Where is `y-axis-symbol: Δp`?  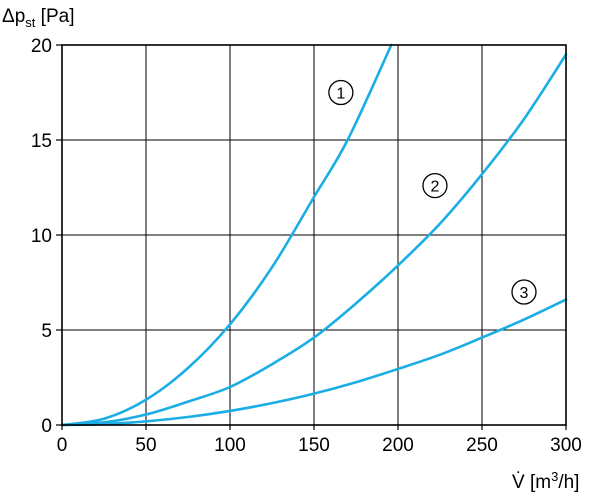 y-axis-symbol: Δp is located at coordinates (13, 16).